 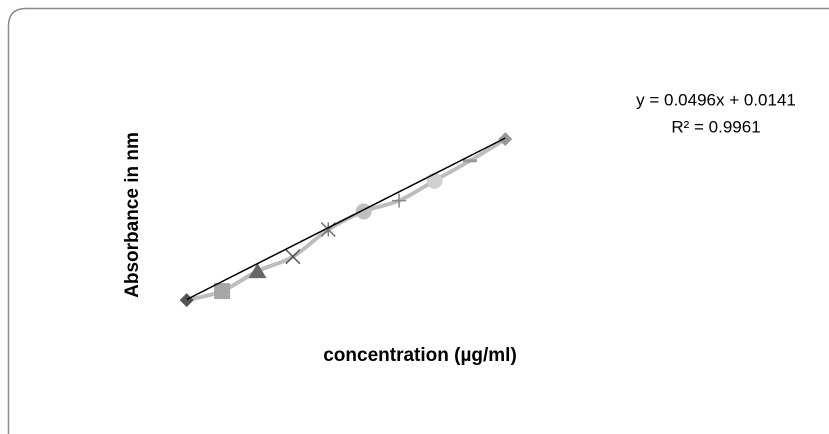 What do you see at coordinates (715, 126) in the screenshot?
I see `r-squared: R² = 0.9961` at bounding box center [715, 126].